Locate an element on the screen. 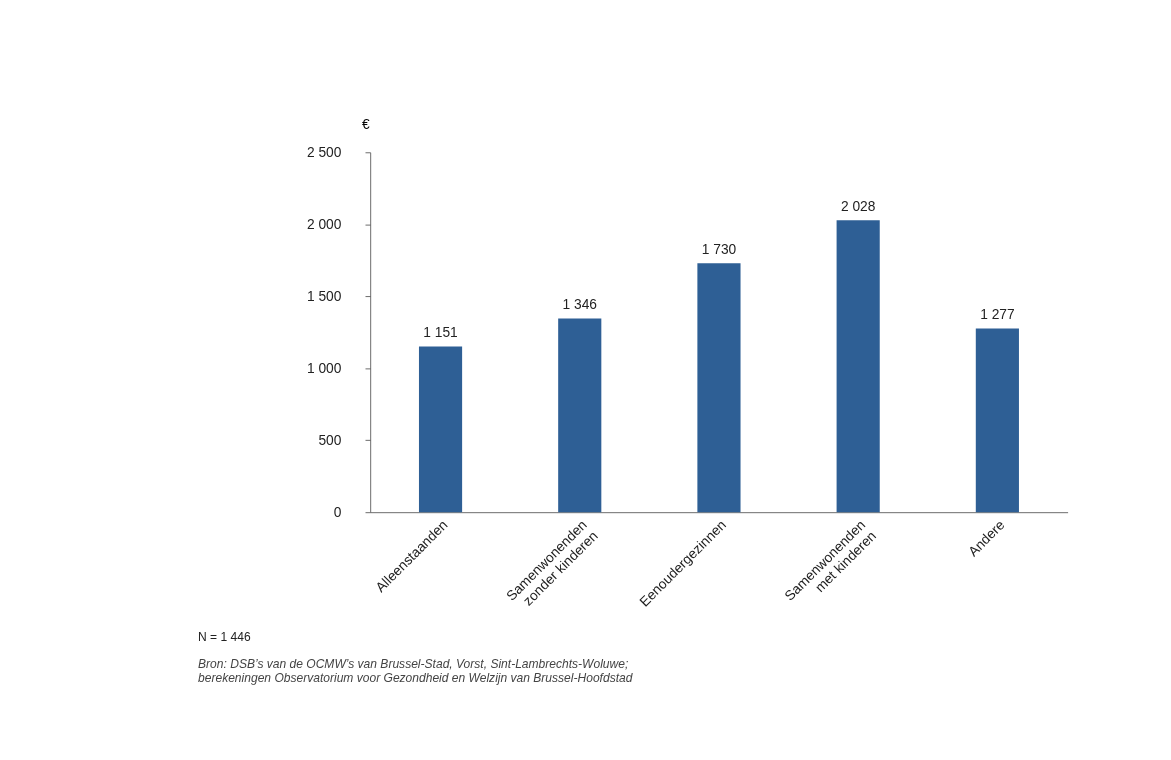 This screenshot has width=1171, height=760. y-tick-label: 2 000 is located at coordinates (324, 225).